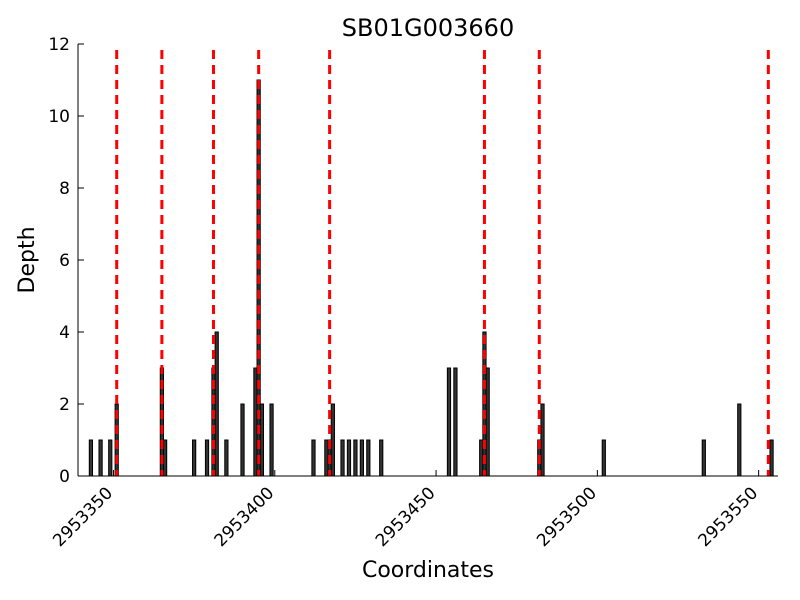  What do you see at coordinates (64, 405) in the screenshot?
I see `y-tick-label: 2` at bounding box center [64, 405].